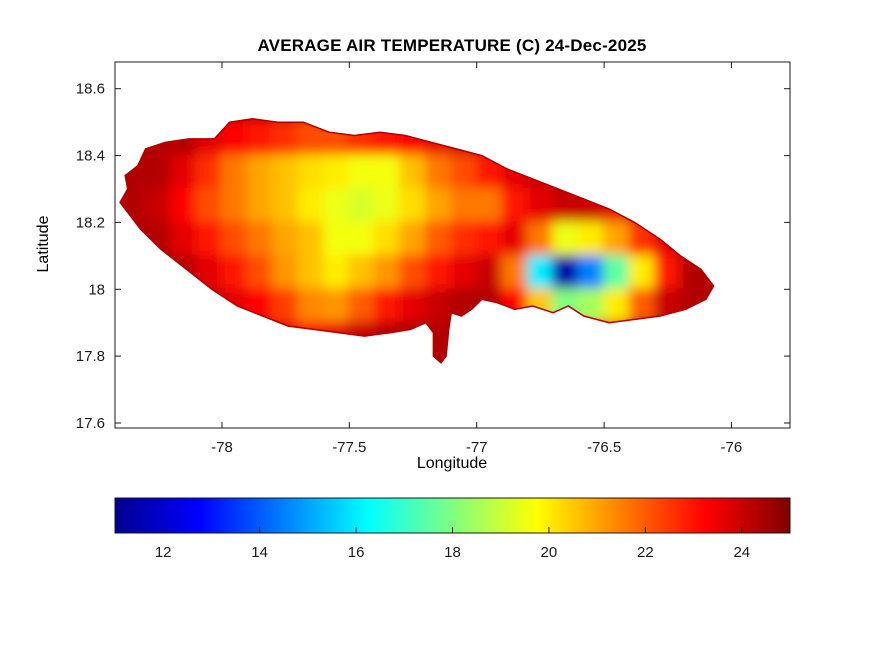  I want to click on colorbar-tick-label: 12, so click(163, 552).